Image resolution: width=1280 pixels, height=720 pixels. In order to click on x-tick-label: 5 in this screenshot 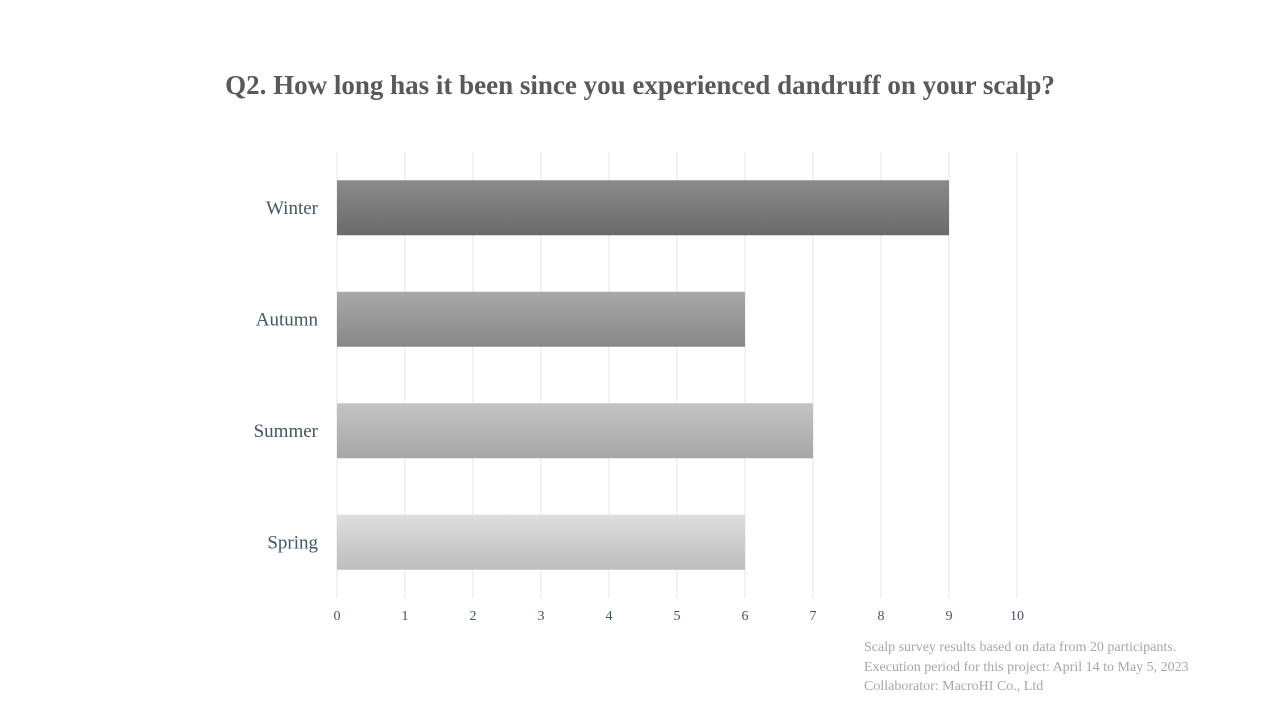, I will do `click(677, 616)`.